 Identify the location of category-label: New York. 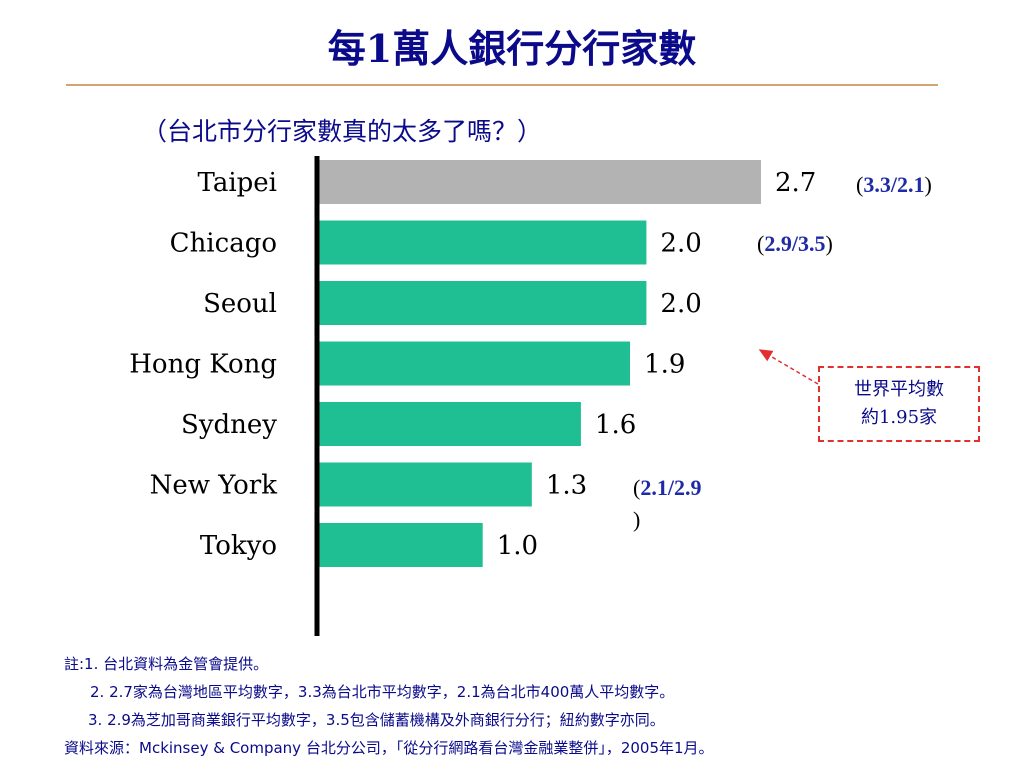
(214, 486).